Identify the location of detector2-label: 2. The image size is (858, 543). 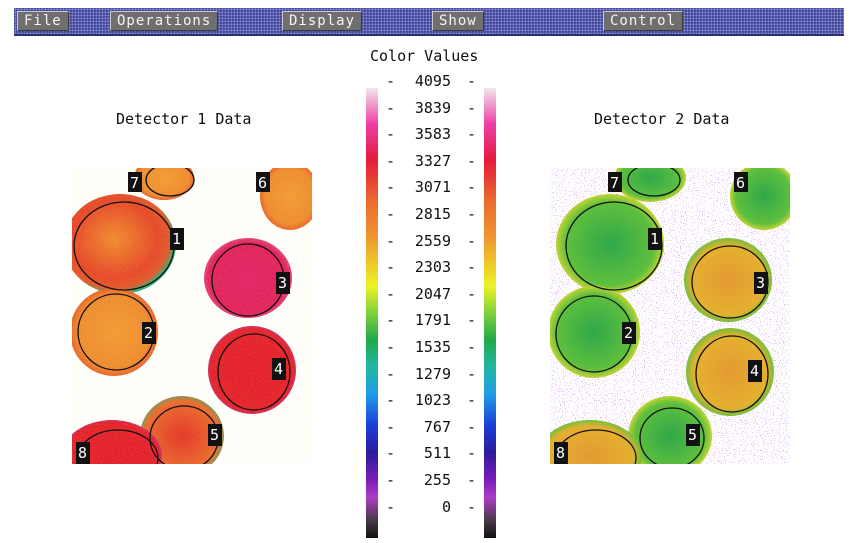
(628, 333).